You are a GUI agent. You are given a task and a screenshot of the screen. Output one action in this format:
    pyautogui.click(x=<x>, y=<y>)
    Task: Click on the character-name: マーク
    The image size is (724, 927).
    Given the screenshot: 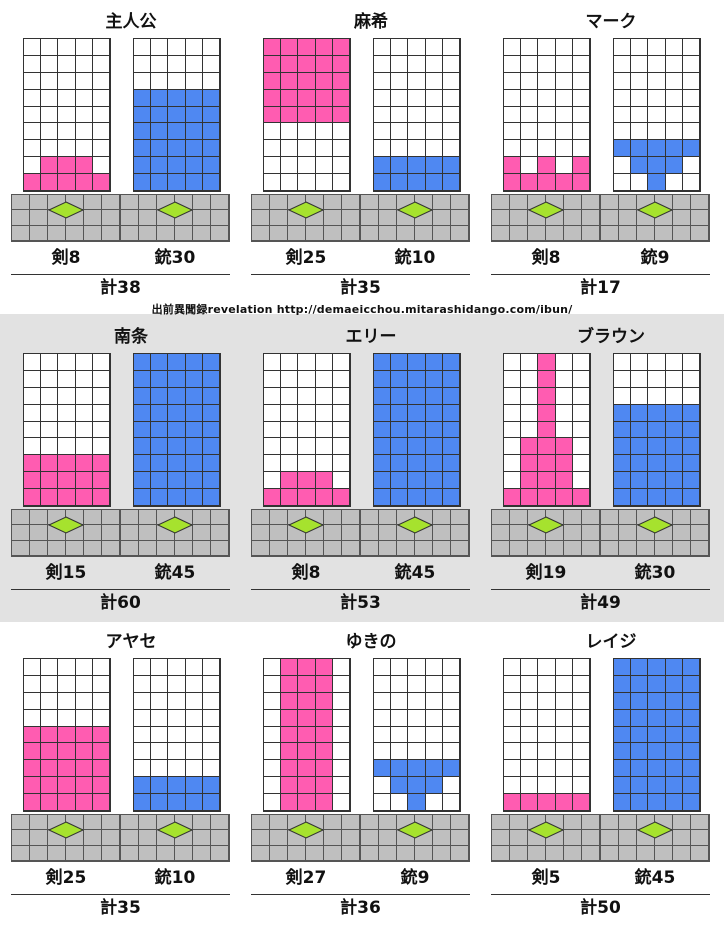 What is the action you would take?
    pyautogui.click(x=611, y=22)
    